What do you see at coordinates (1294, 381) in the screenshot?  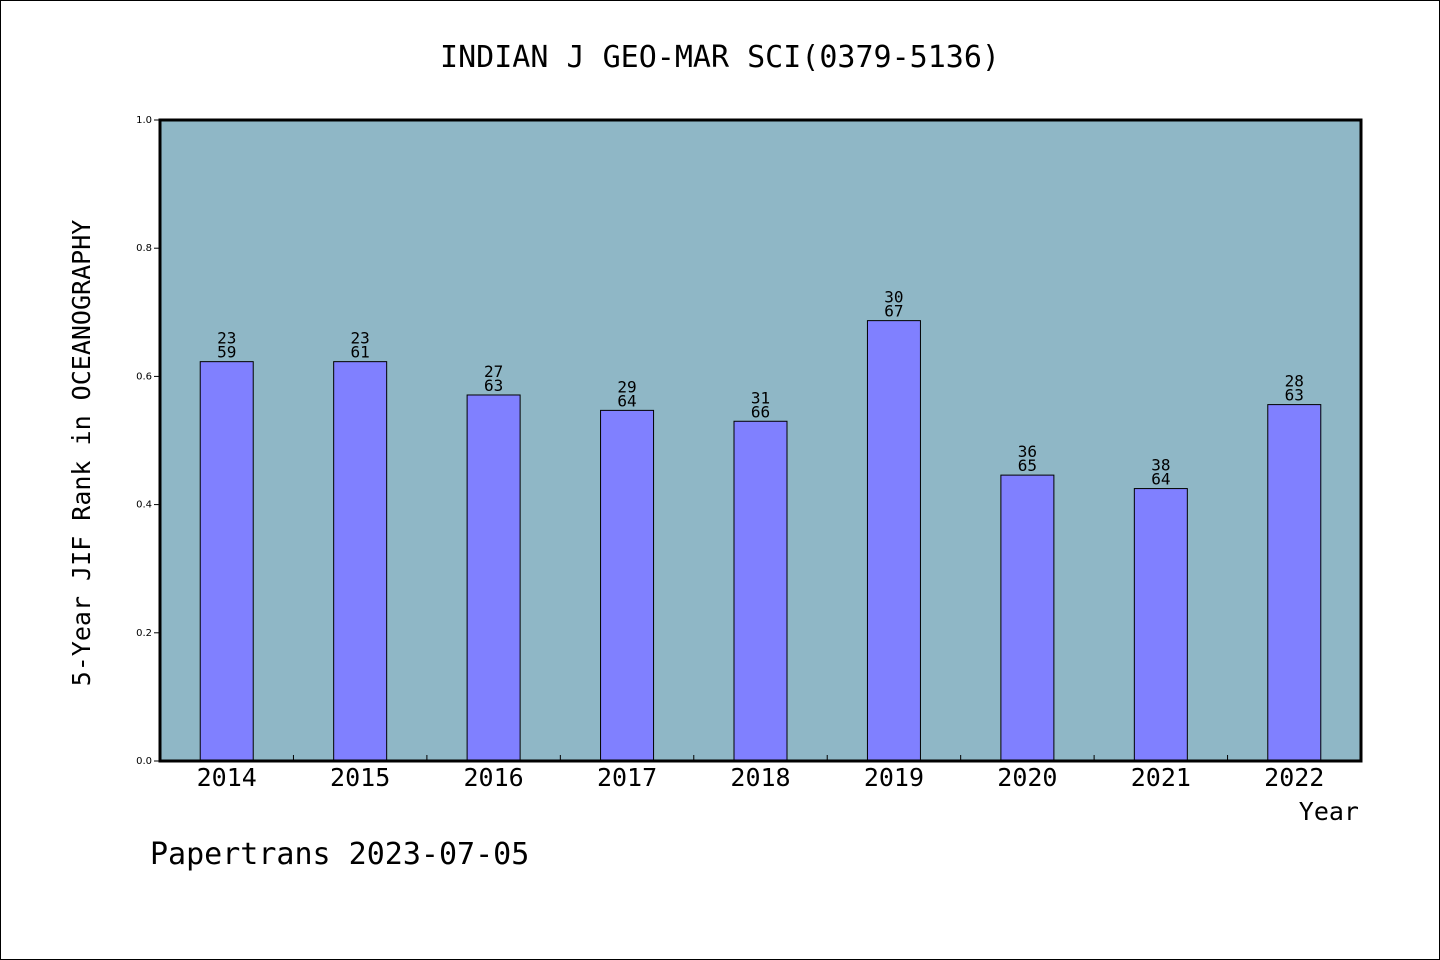 I see `bar-label-rank: 28` at bounding box center [1294, 381].